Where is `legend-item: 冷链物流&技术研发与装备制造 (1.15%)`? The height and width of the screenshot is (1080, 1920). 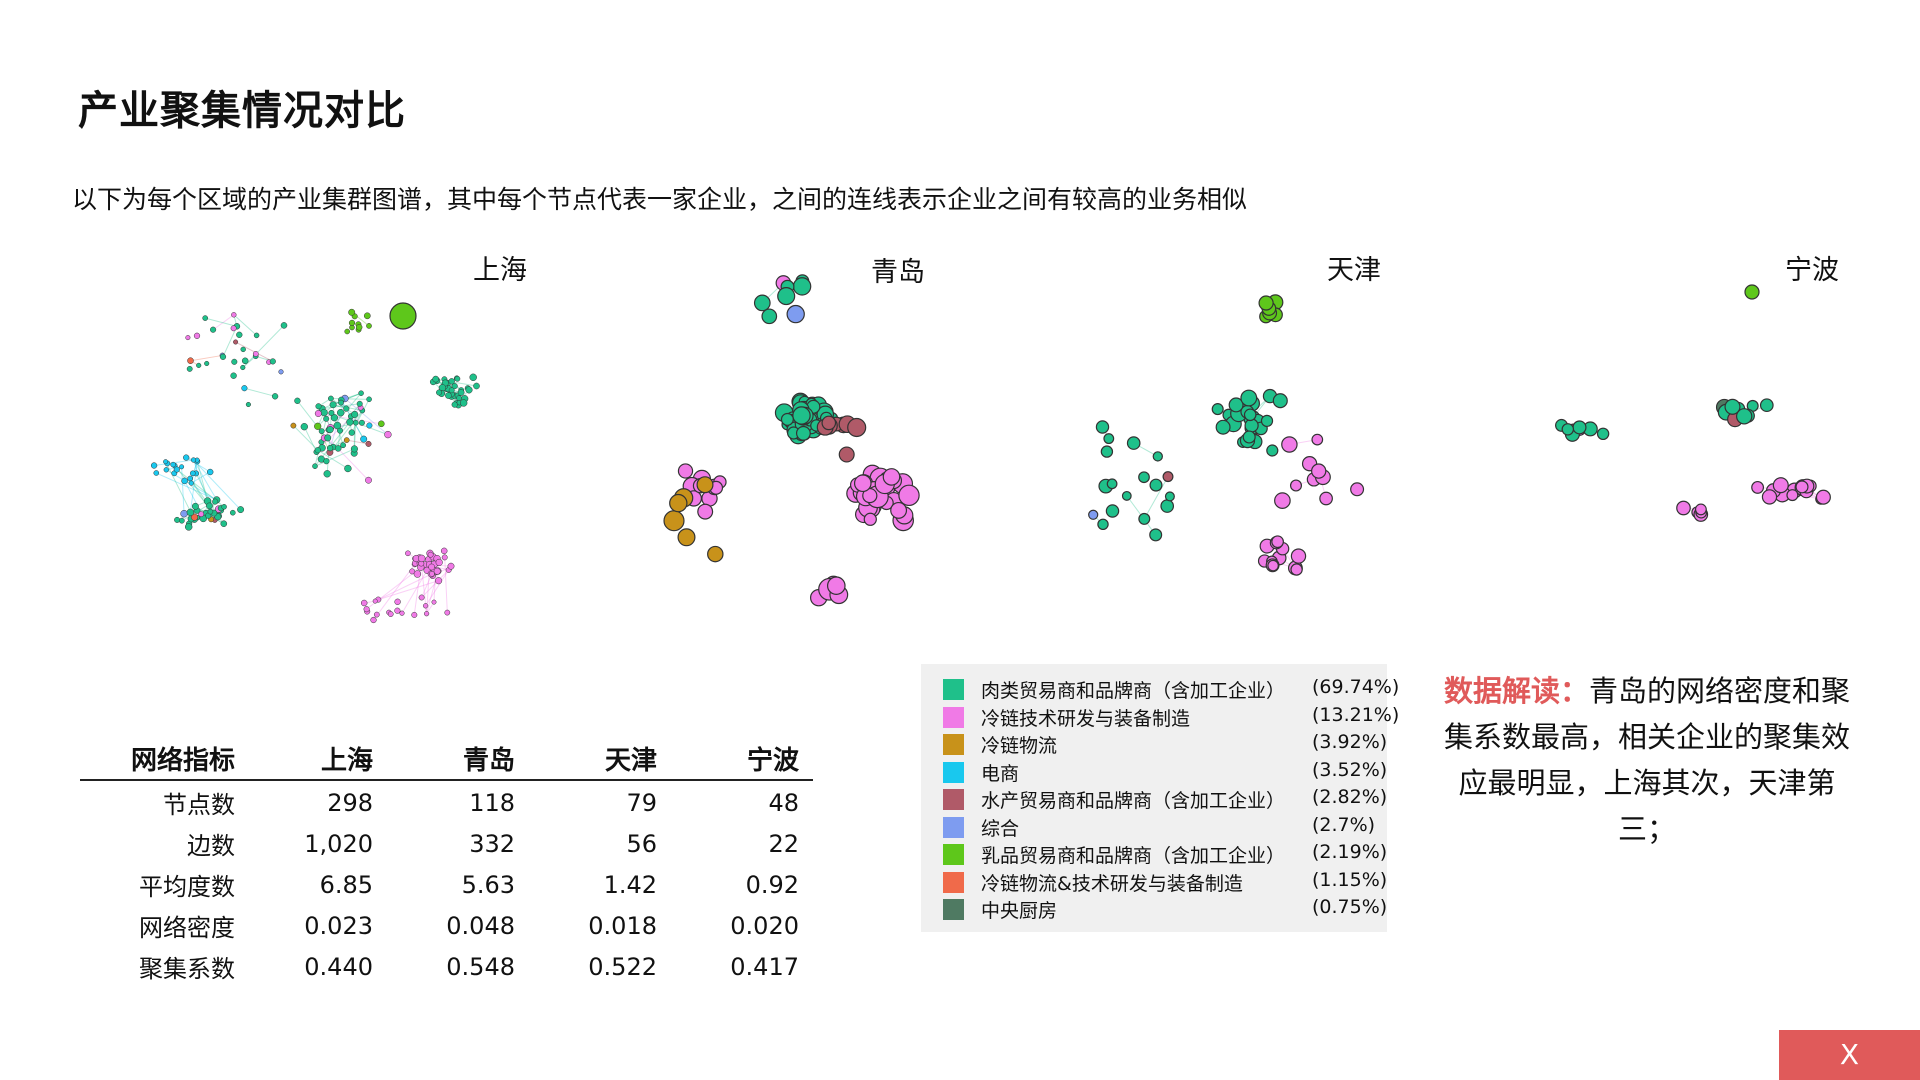 legend-item: 冷链物流&技术研发与装备制造 (1.15%) is located at coordinates (1159, 882).